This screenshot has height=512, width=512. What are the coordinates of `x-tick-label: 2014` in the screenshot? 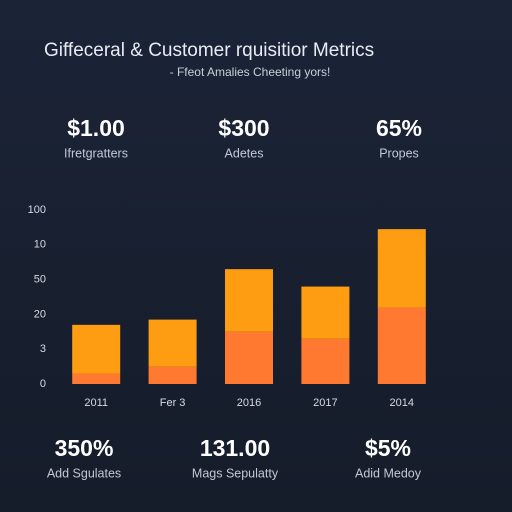 It's located at (402, 403).